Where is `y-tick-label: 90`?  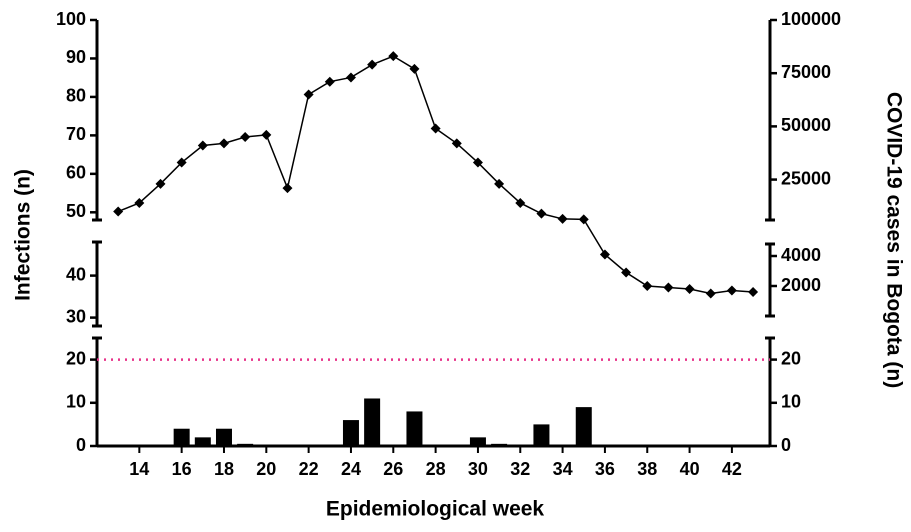 y-tick-label: 90 is located at coordinates (76, 57).